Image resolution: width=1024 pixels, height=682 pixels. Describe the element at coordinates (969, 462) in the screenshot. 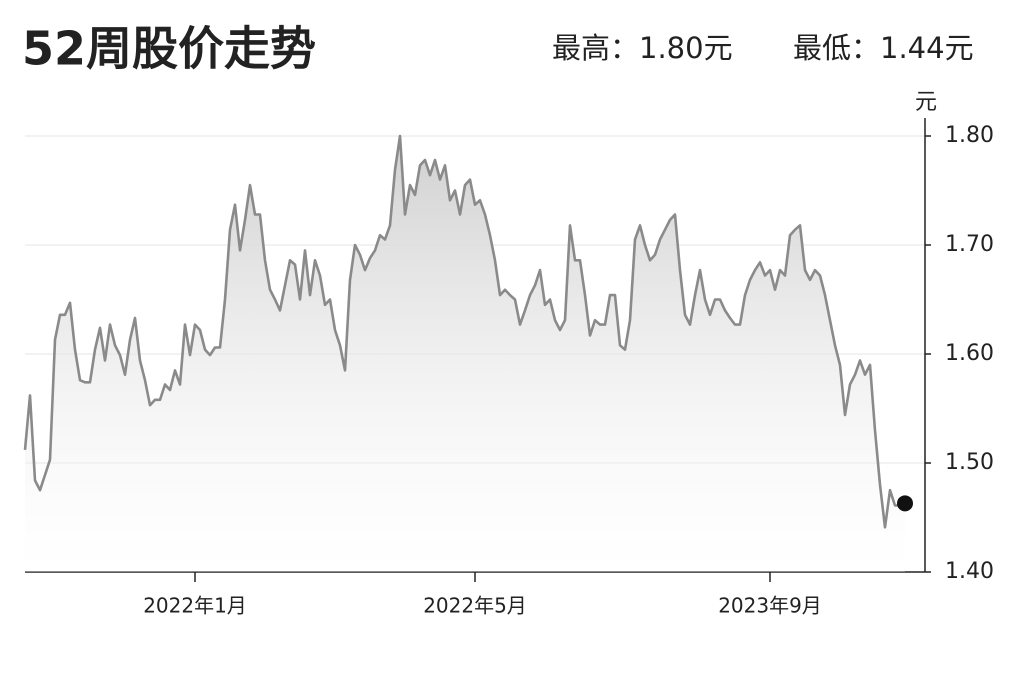

I see `y-tick-label: 1.50` at that location.